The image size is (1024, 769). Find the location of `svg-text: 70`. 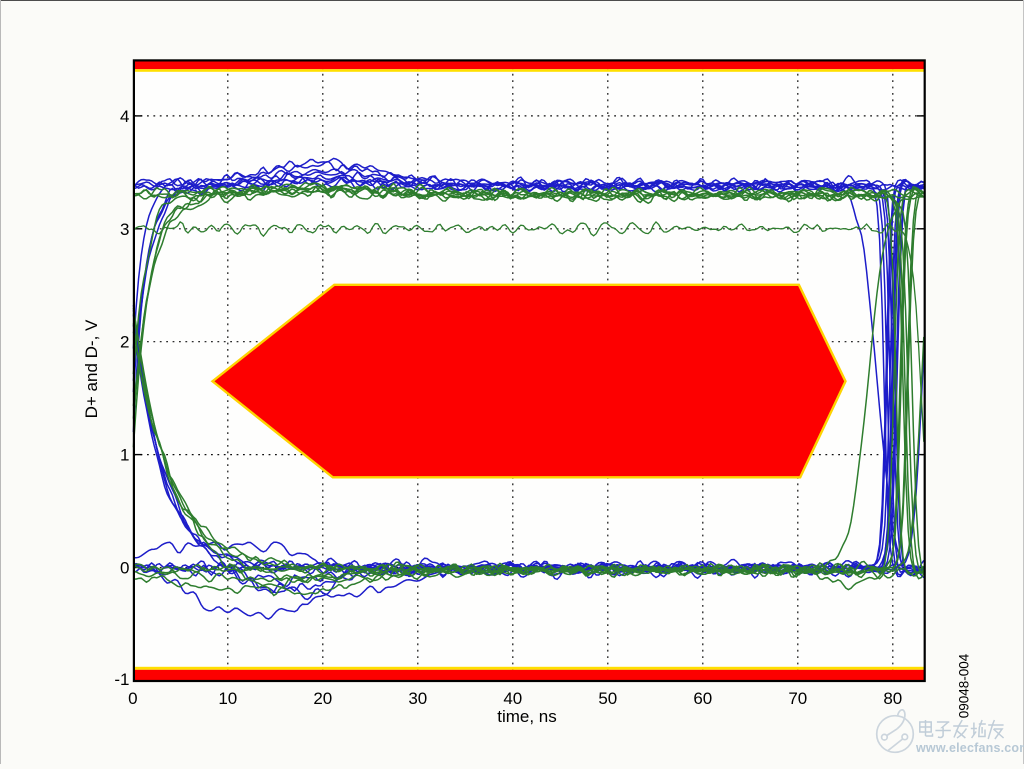

svg-text: 70 is located at coordinates (797, 698).